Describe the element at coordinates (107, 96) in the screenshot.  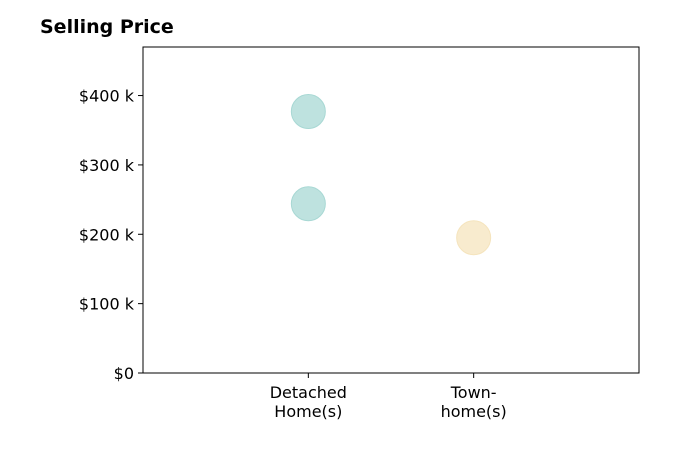
I see `y-tick-label: $400 k` at that location.